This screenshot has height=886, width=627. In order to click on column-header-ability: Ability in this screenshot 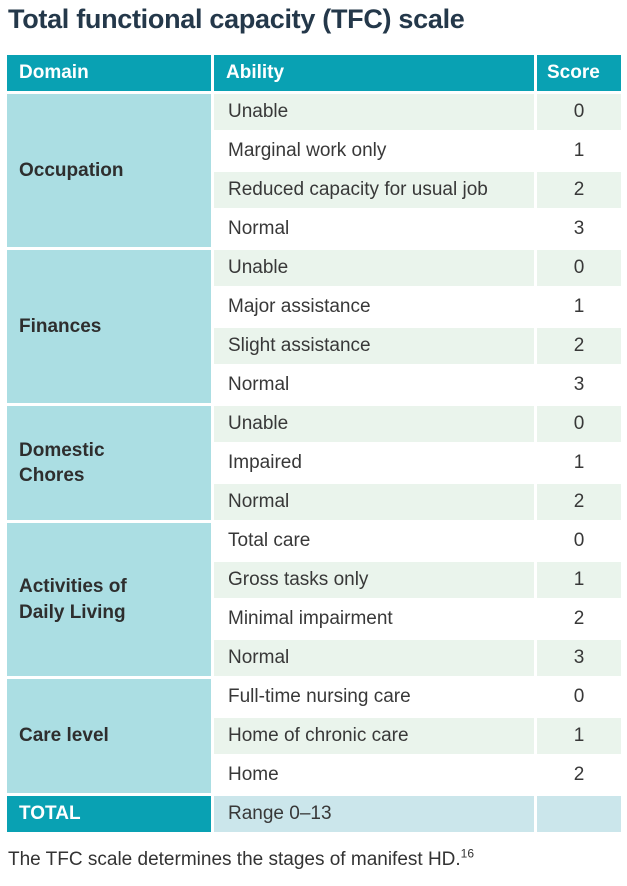, I will do `click(374, 73)`.